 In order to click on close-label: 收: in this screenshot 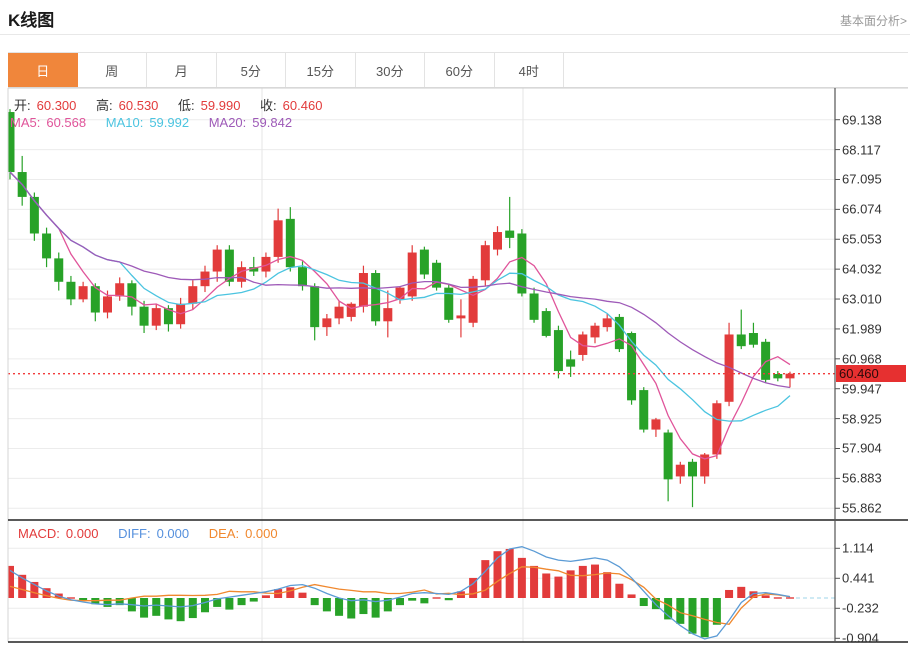, I will do `click(268, 105)`.